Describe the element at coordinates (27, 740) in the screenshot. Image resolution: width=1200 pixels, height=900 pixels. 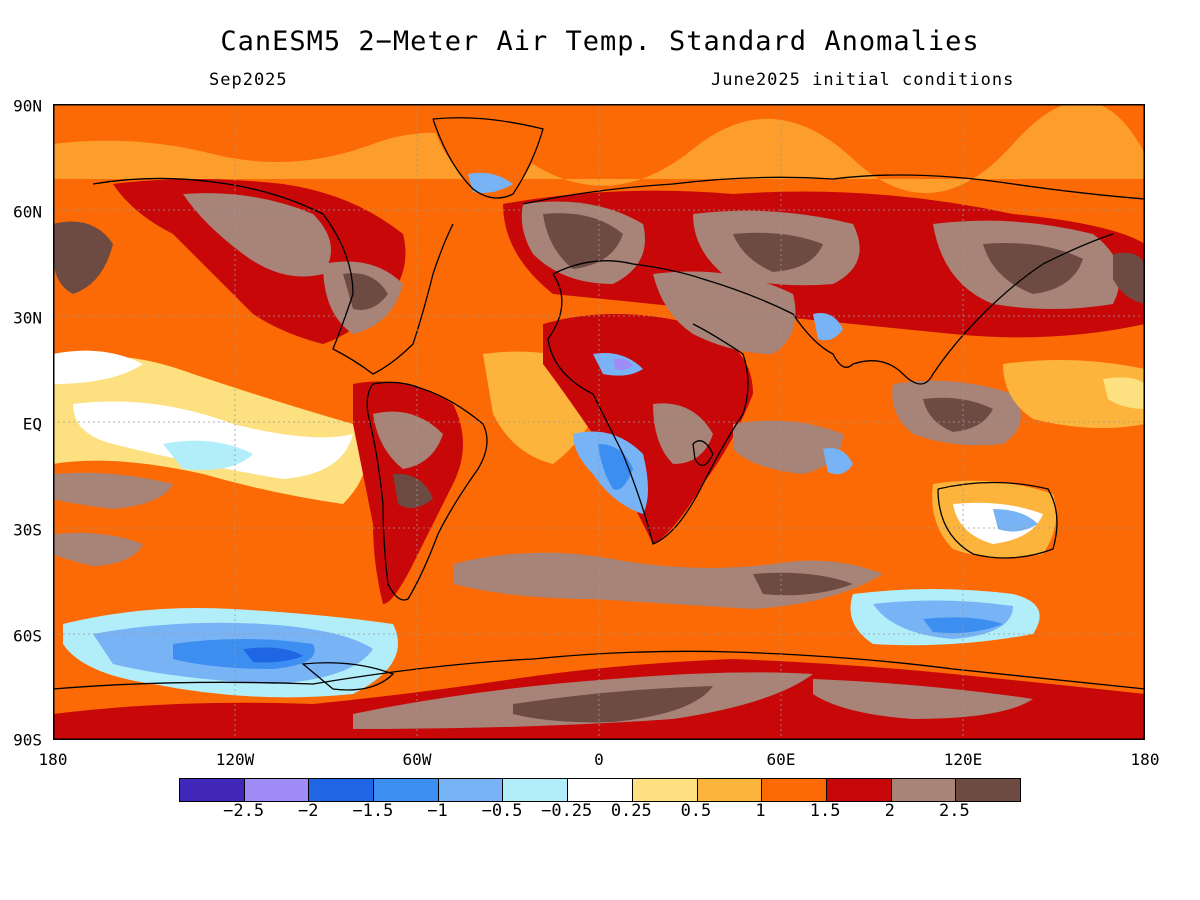
I see `lat-label-90s: 90S` at that location.